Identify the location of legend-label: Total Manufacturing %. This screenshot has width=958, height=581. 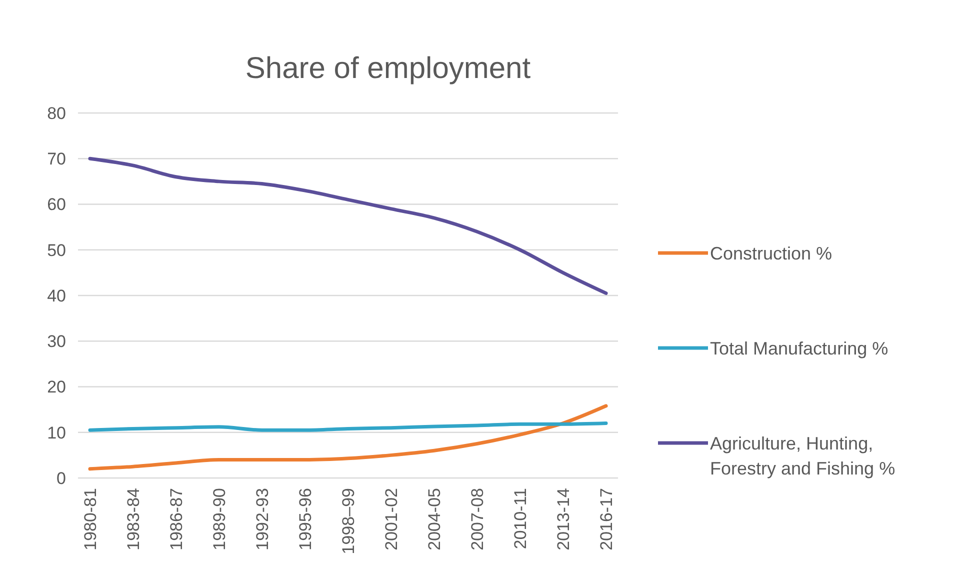
(799, 348).